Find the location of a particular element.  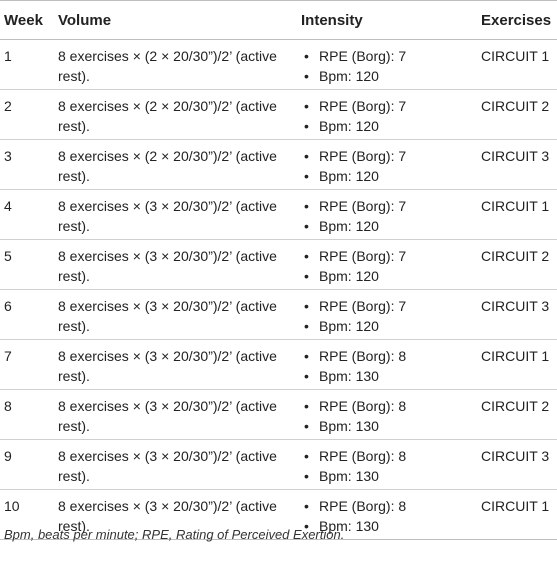

week-cell: 6 is located at coordinates (29, 314).